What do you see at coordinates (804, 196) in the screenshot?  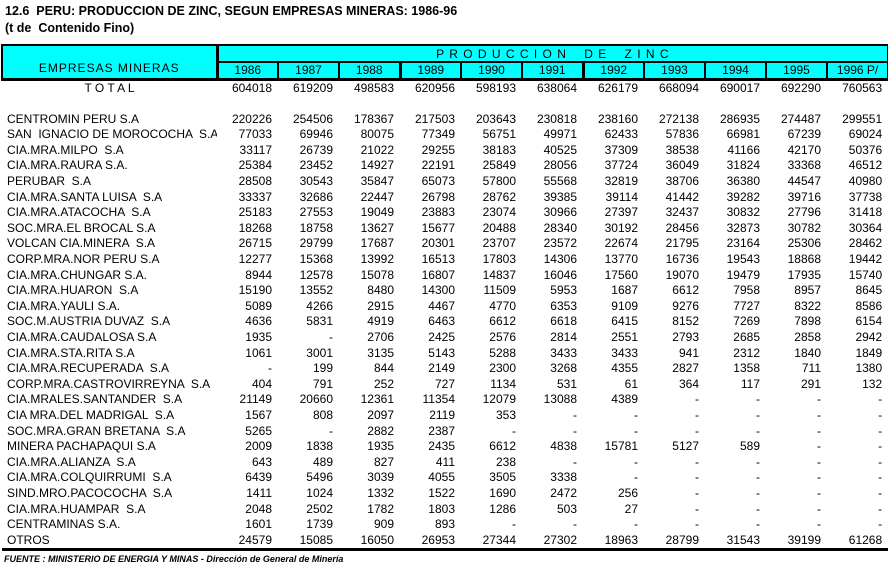 I see `value-cell-1995: 39716` at bounding box center [804, 196].